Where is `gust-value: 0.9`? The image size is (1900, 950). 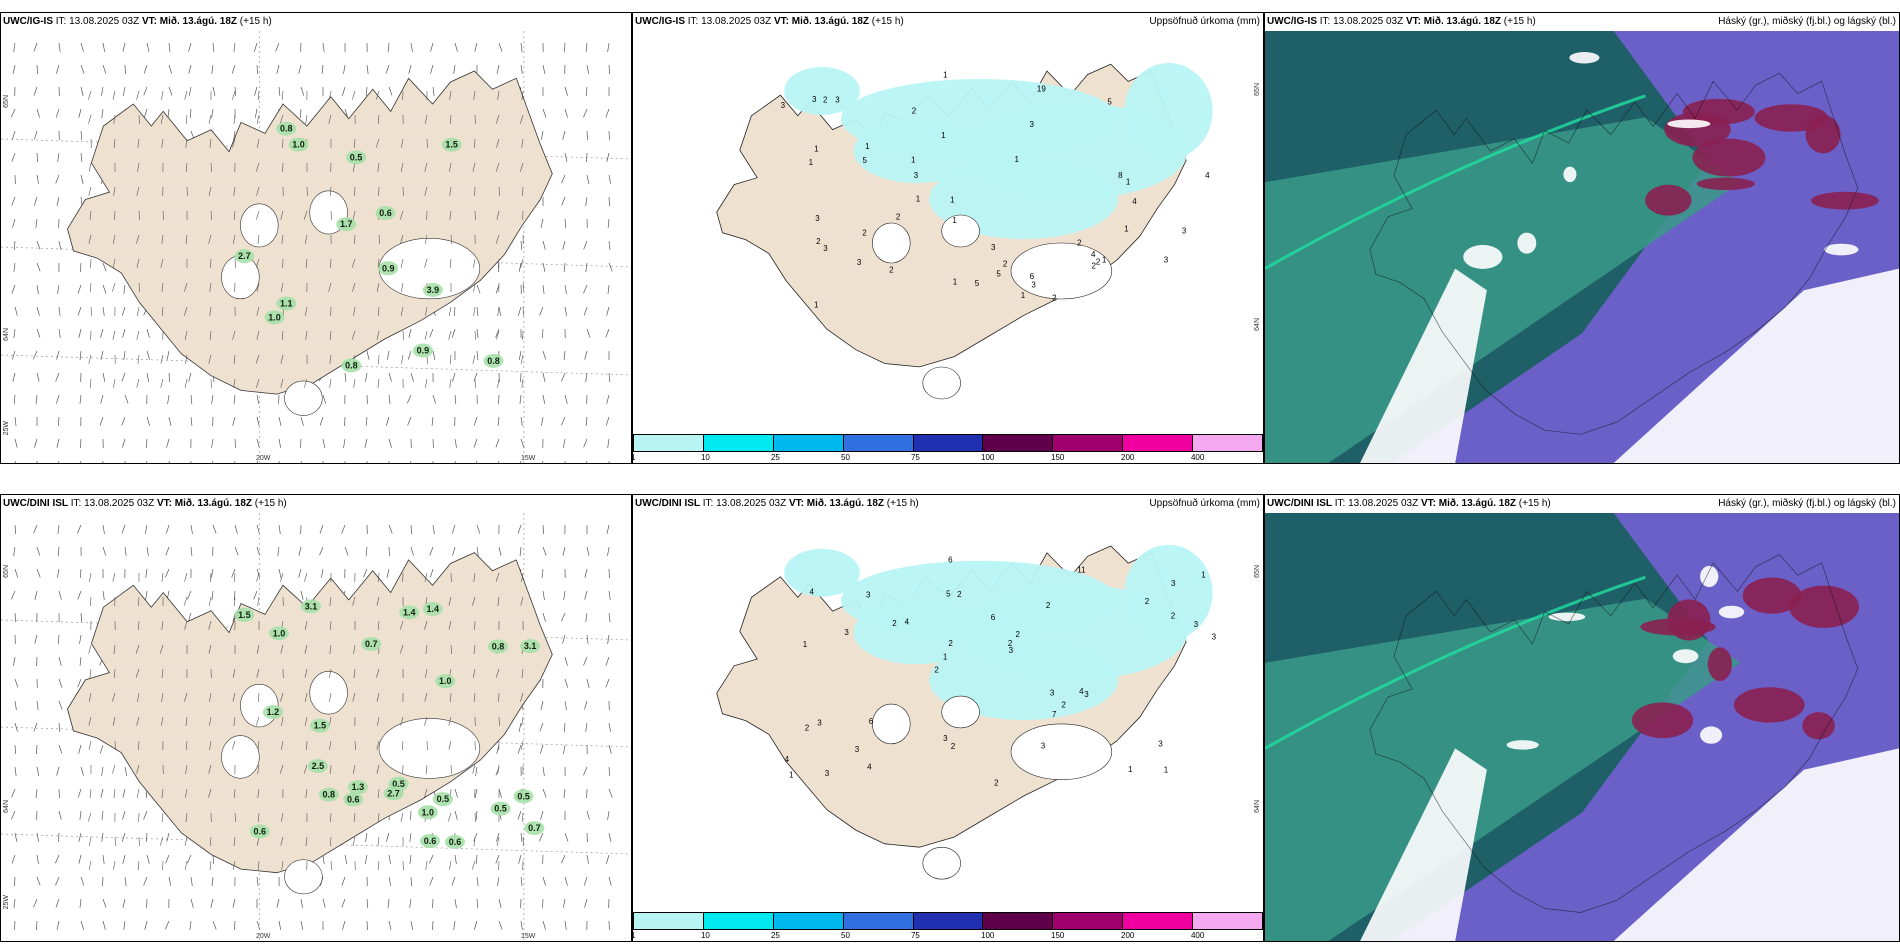
gust-value: 0.9 is located at coordinates (388, 268).